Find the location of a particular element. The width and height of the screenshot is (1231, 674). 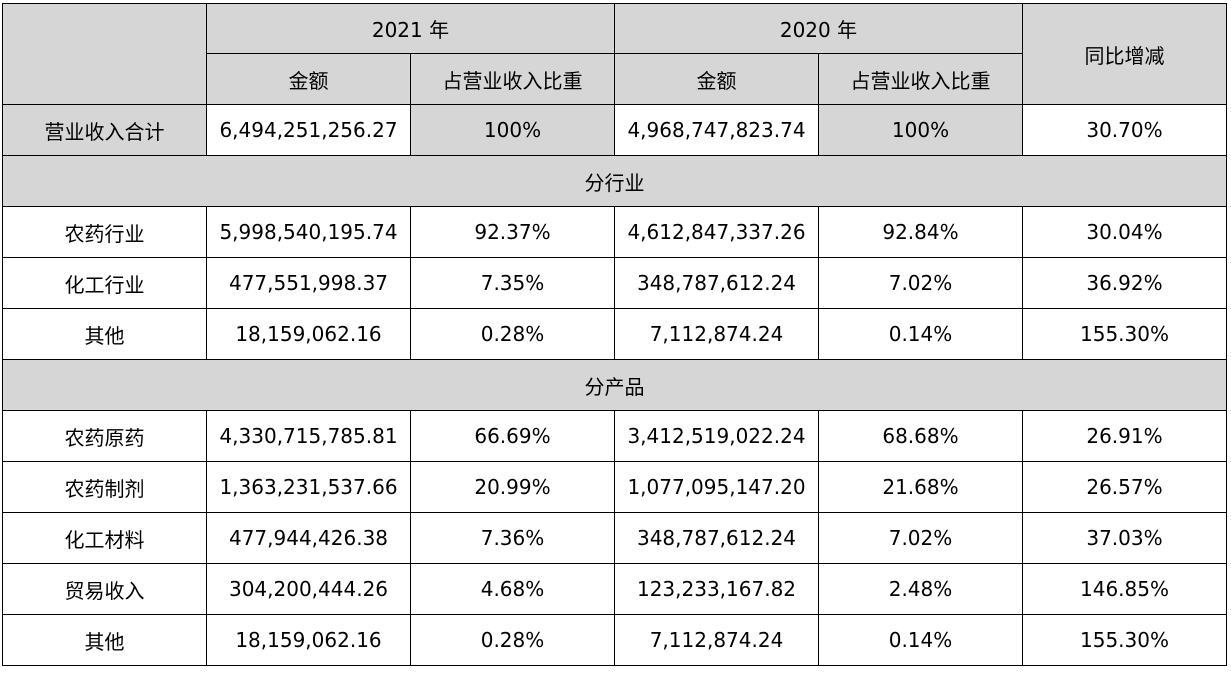

row-label: 化工材料 is located at coordinates (104, 538).